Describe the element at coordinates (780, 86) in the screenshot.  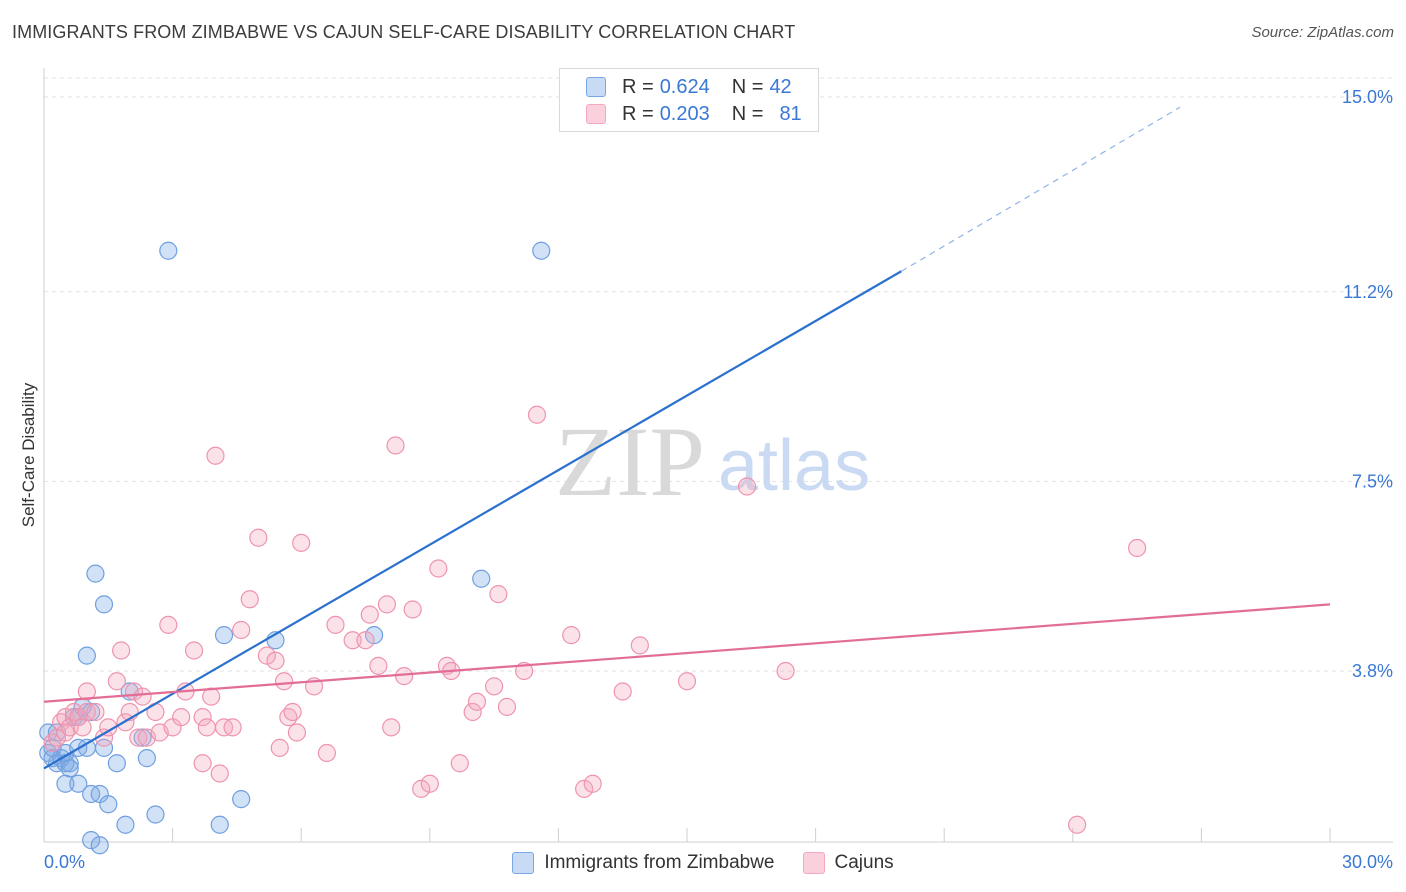
I see `legend-n-value: 42` at that location.